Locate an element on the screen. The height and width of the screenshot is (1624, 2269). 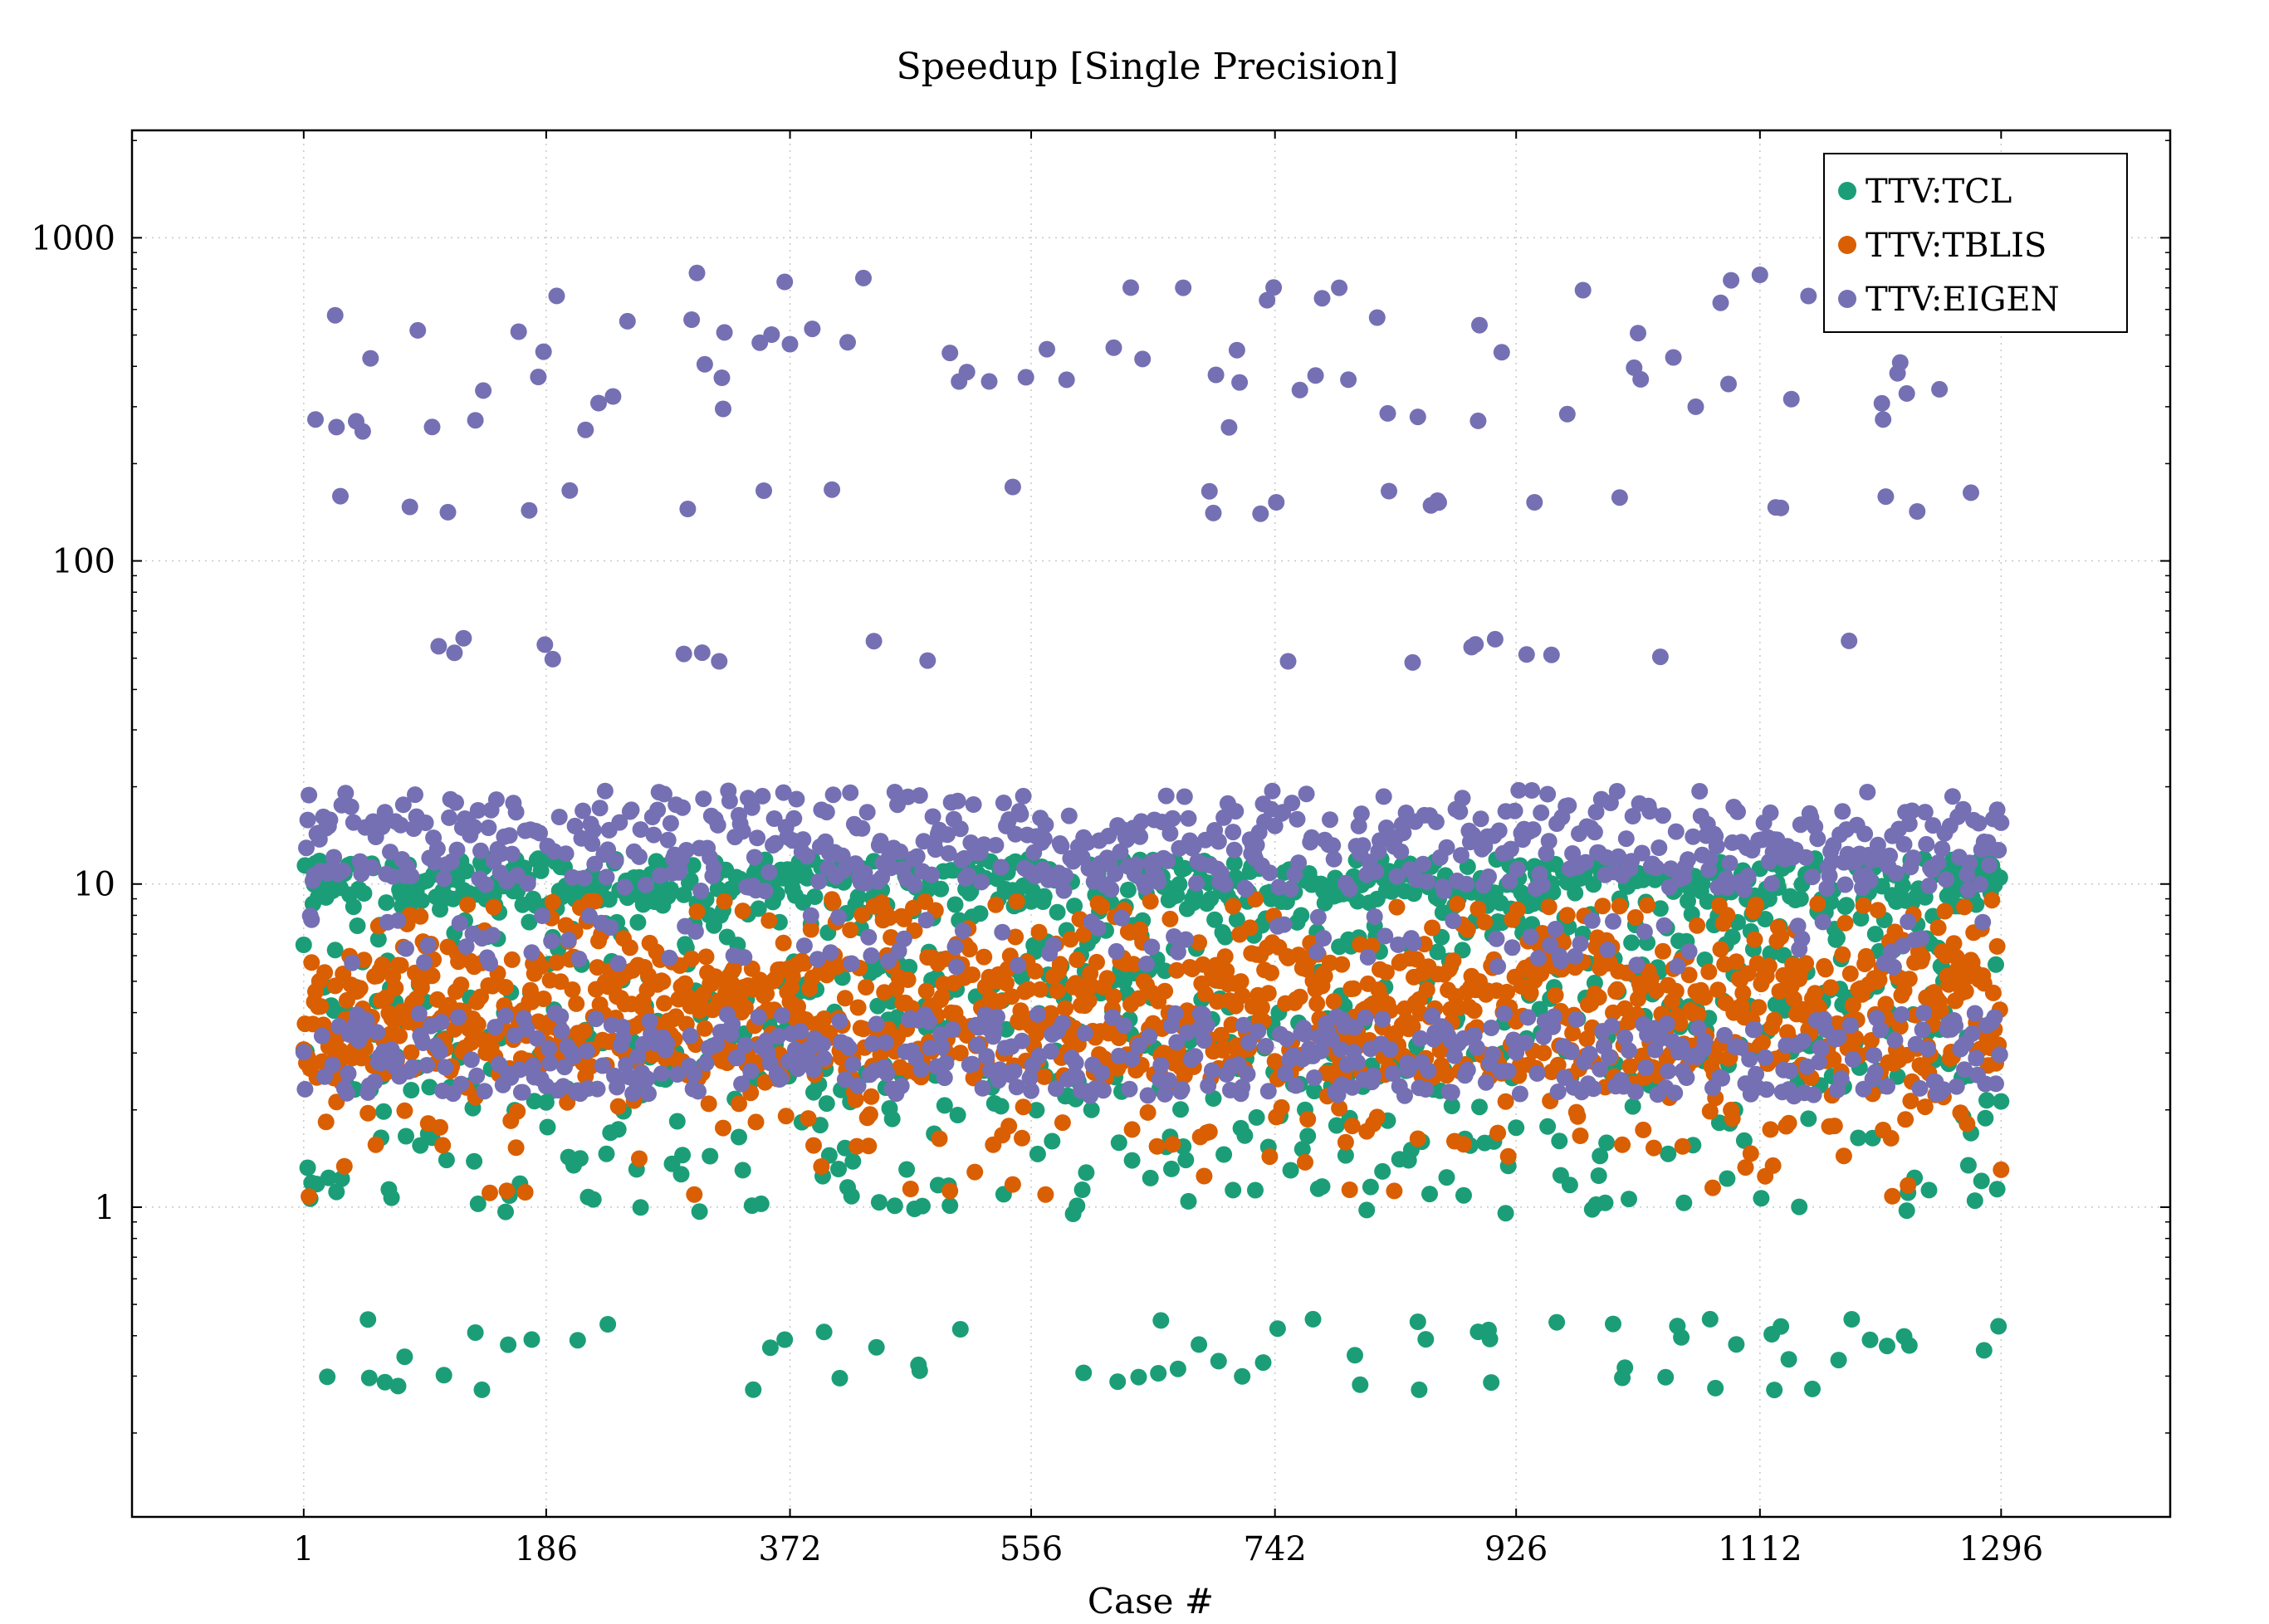
legend-marker is located at coordinates (1847, 299).